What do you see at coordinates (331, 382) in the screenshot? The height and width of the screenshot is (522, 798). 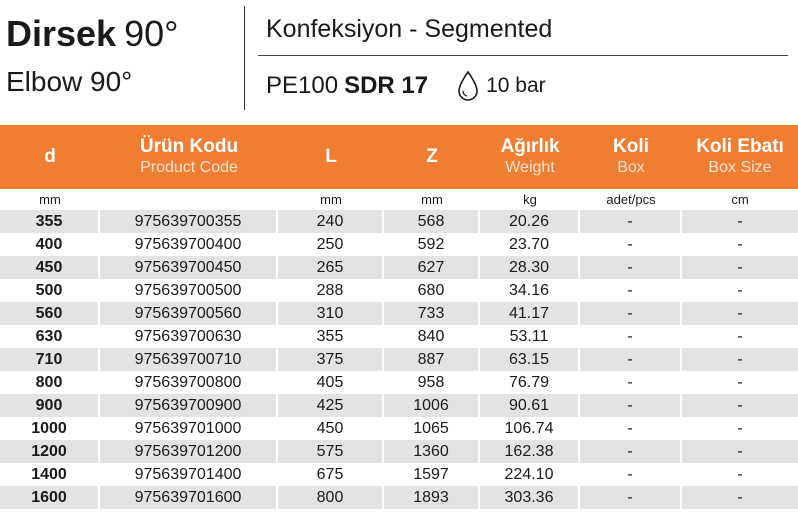 I see `table-cell-l: 405` at bounding box center [331, 382].